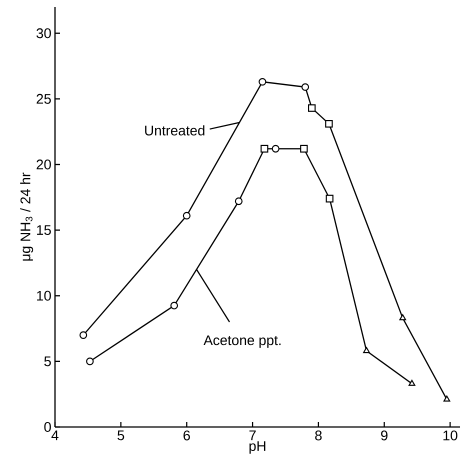 The height and width of the screenshot is (465, 467). I want to click on x-tick-label: 8, so click(318, 435).